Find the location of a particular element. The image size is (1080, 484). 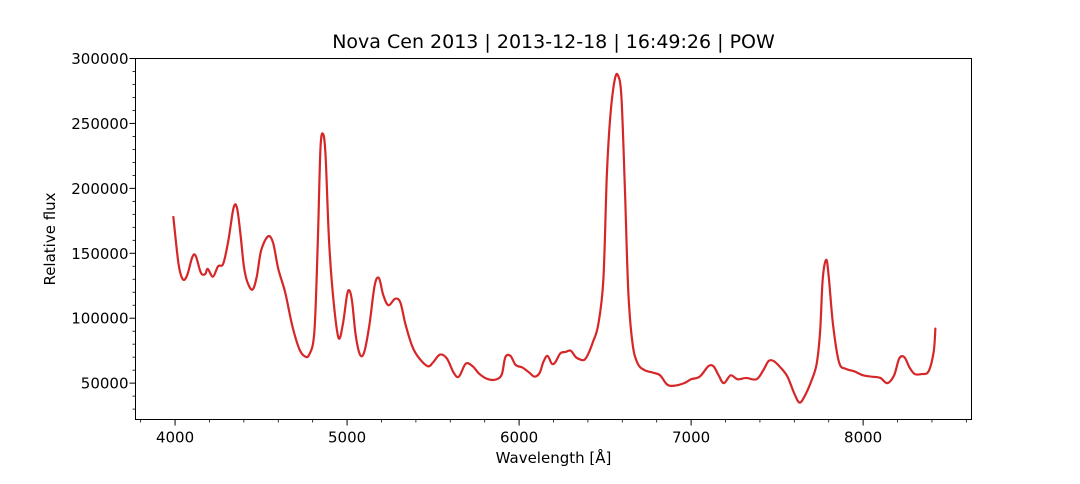

y-tick-label: 250000 is located at coordinates (99, 124).